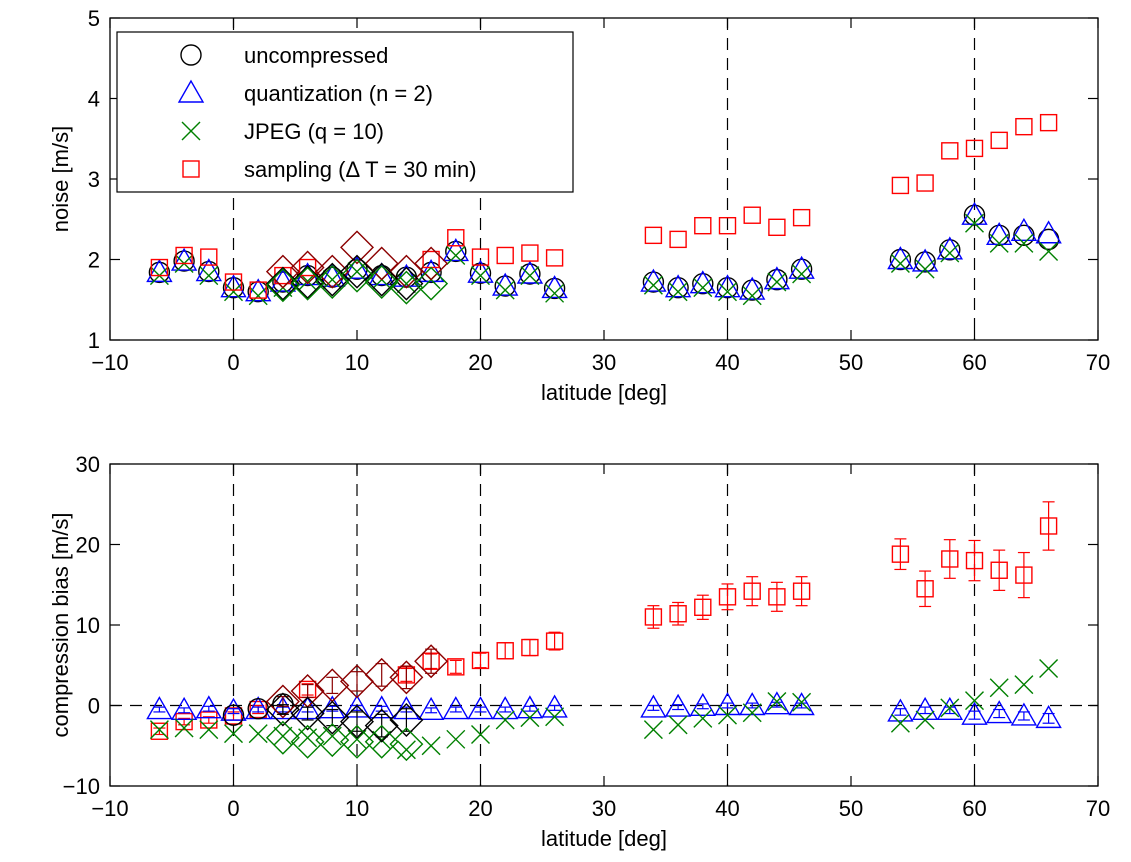 The image size is (1131, 862). I want to click on y-tick-label: −10, so click(81, 786).